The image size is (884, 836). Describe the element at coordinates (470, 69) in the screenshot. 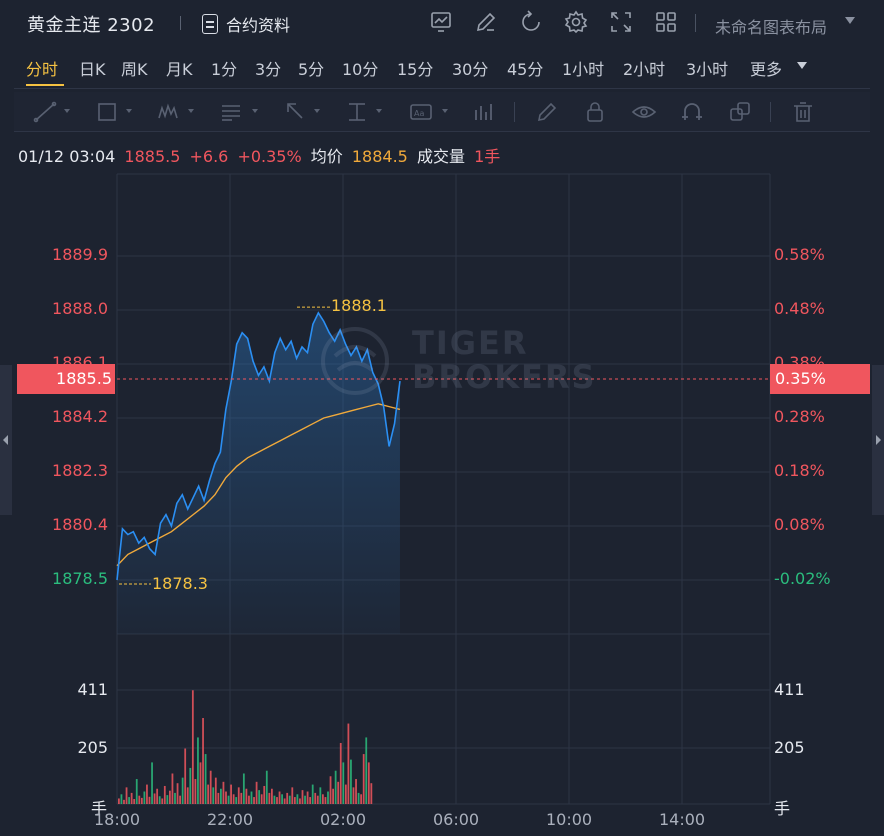

I see `tab-30min: 30分` at that location.